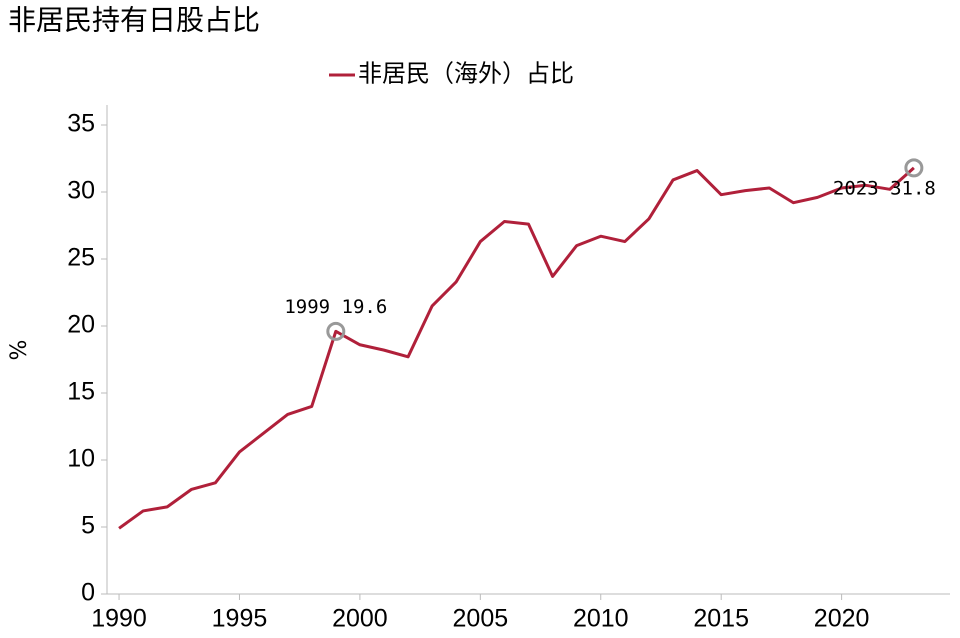  I want to click on legend-label: 非居民（海外）占比, so click(466, 74).